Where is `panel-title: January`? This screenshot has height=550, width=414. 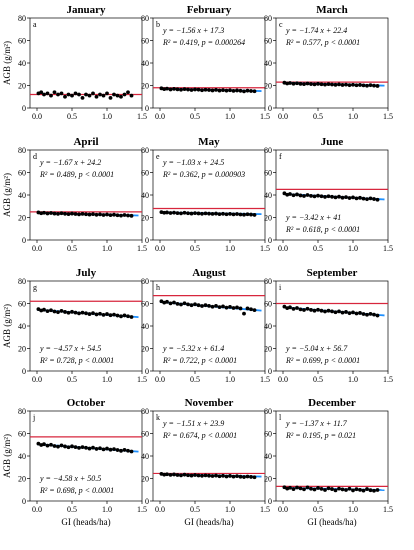
panel-title: January is located at coordinates (86, 10).